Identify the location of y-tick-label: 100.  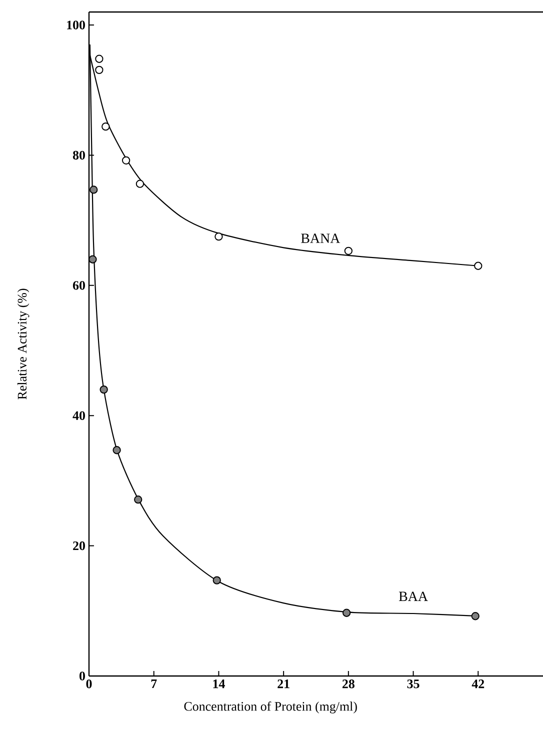
(76, 25).